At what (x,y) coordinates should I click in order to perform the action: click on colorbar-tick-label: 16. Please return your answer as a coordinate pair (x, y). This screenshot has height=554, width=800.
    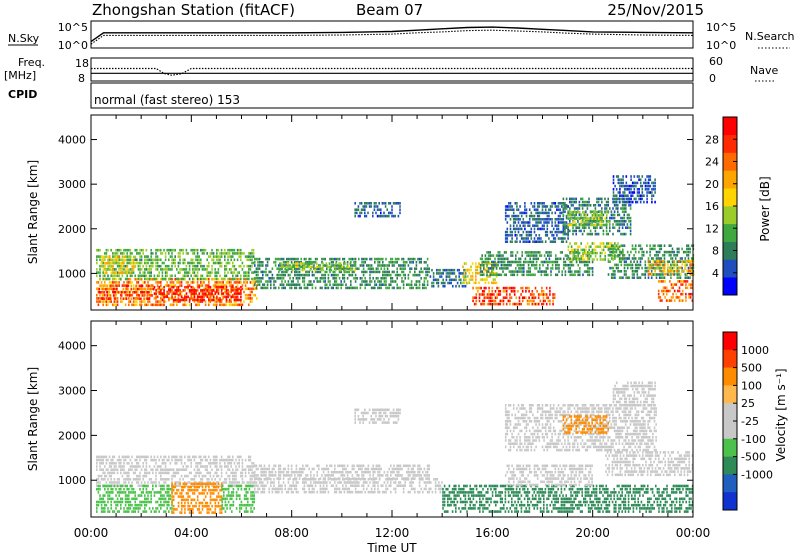
    Looking at the image, I should click on (712, 206).